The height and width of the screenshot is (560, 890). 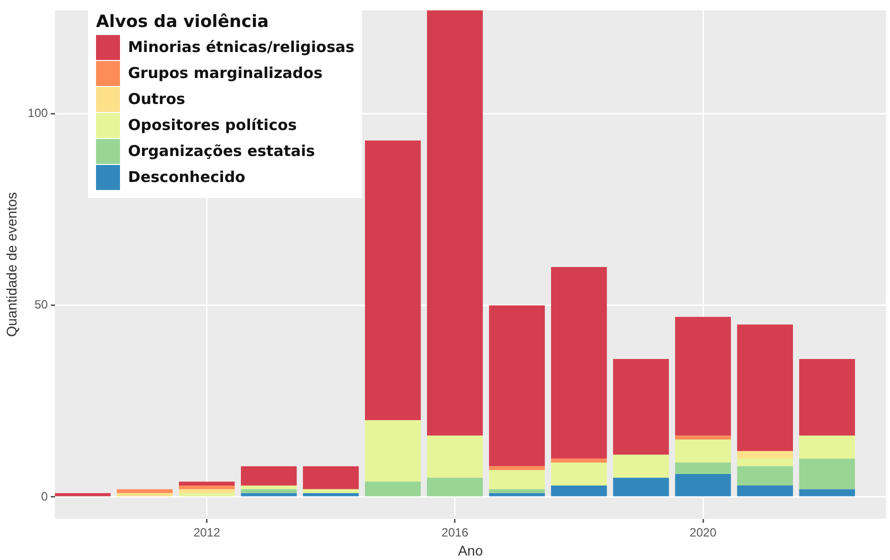 What do you see at coordinates (221, 151) in the screenshot?
I see `legend-label: Organizações estatais` at bounding box center [221, 151].